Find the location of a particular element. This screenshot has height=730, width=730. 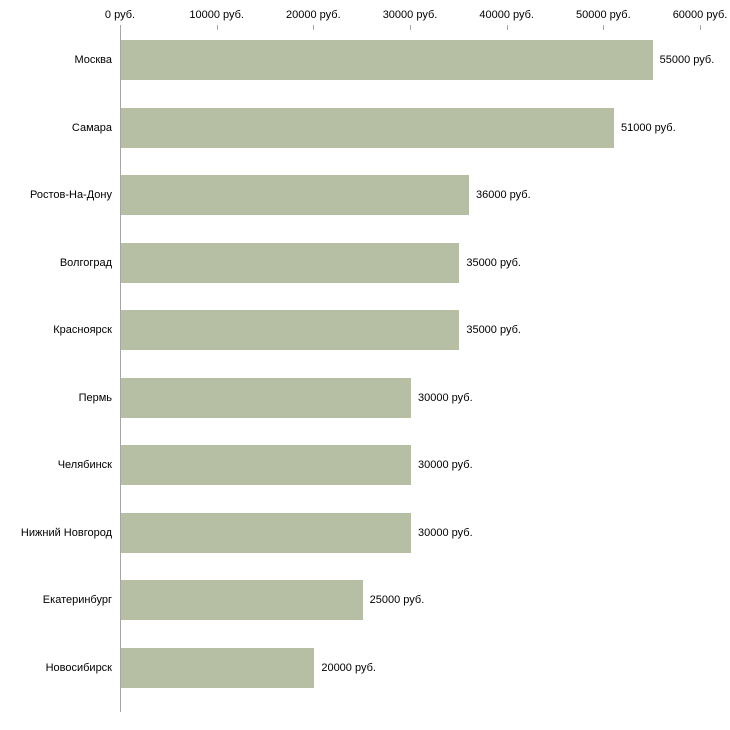

x-tick-label: 60000 руб. is located at coordinates (700, 15).